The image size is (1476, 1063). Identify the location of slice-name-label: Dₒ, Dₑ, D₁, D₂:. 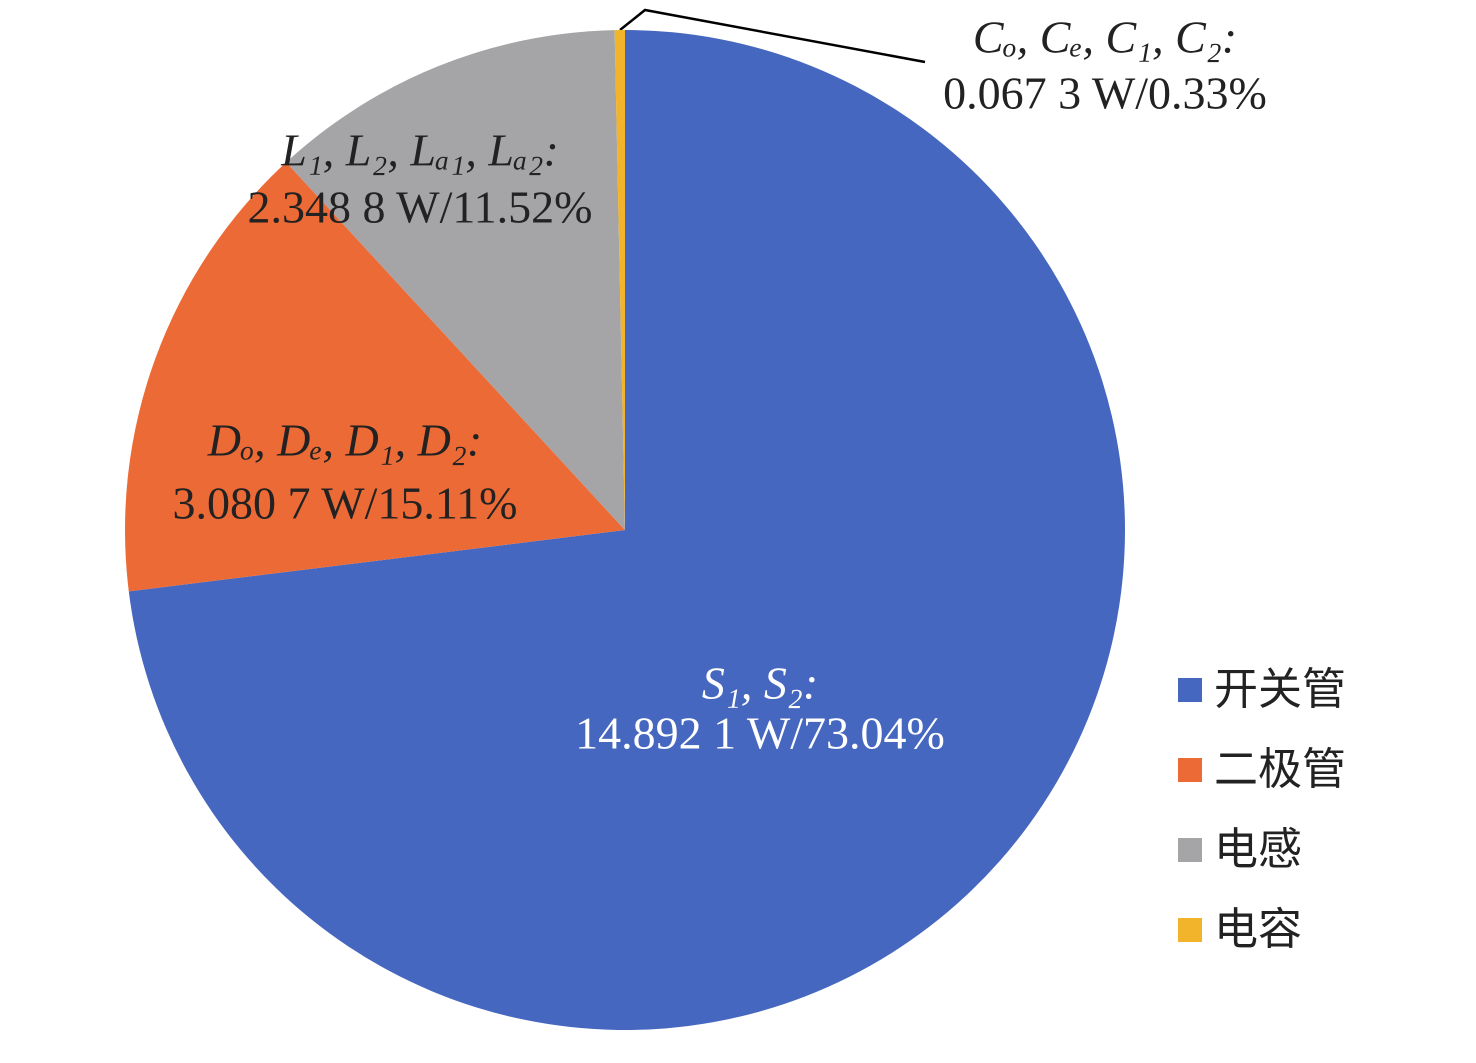
(344, 440).